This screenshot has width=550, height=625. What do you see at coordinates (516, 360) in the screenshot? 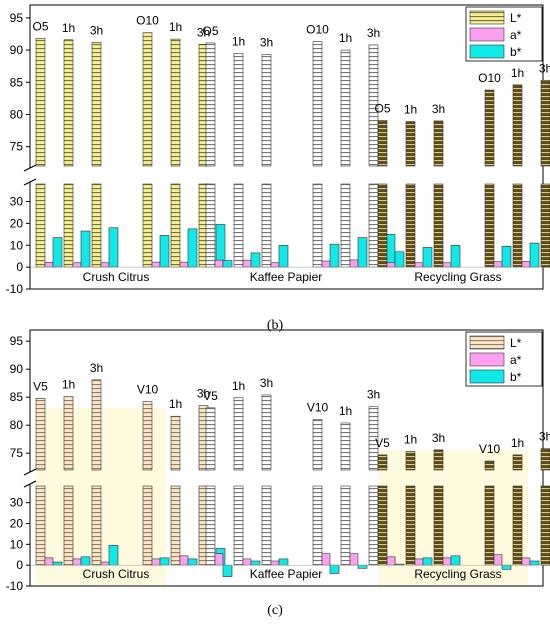
I see `legend-label: a*` at bounding box center [516, 360].